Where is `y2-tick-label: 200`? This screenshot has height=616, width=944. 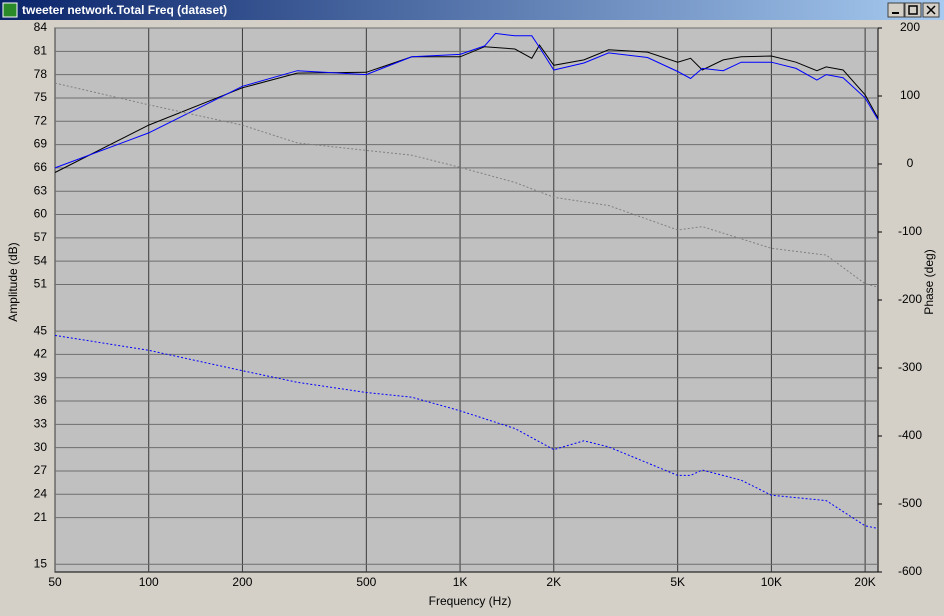
y2-tick-label: 200 is located at coordinates (910, 27).